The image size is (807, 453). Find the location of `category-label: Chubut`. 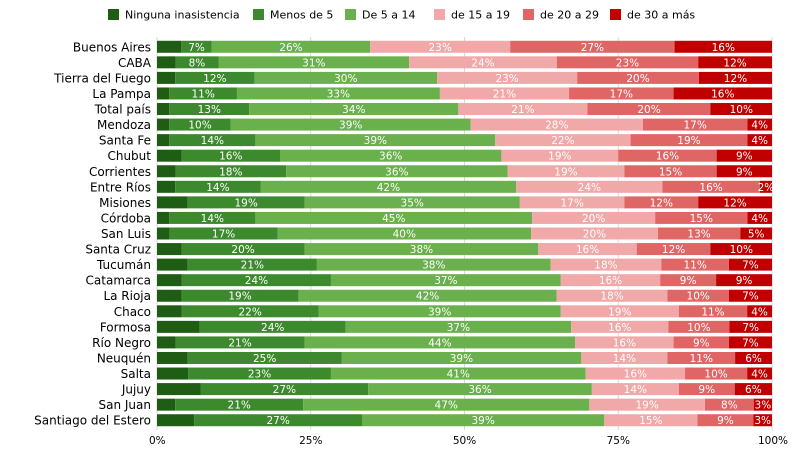

category-label: Chubut is located at coordinates (129, 156).